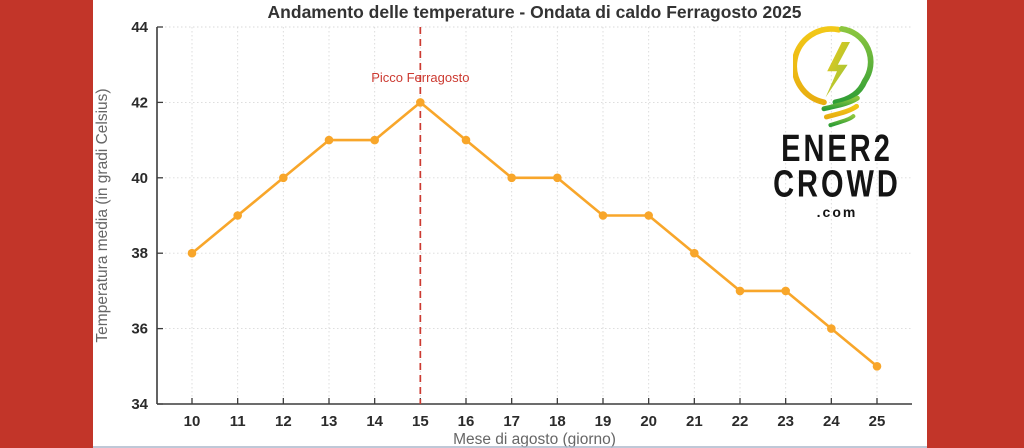 The height and width of the screenshot is (448, 1024). Describe the element at coordinates (534, 439) in the screenshot. I see `x-axis-label: Mese di agosto (giorno)` at that location.